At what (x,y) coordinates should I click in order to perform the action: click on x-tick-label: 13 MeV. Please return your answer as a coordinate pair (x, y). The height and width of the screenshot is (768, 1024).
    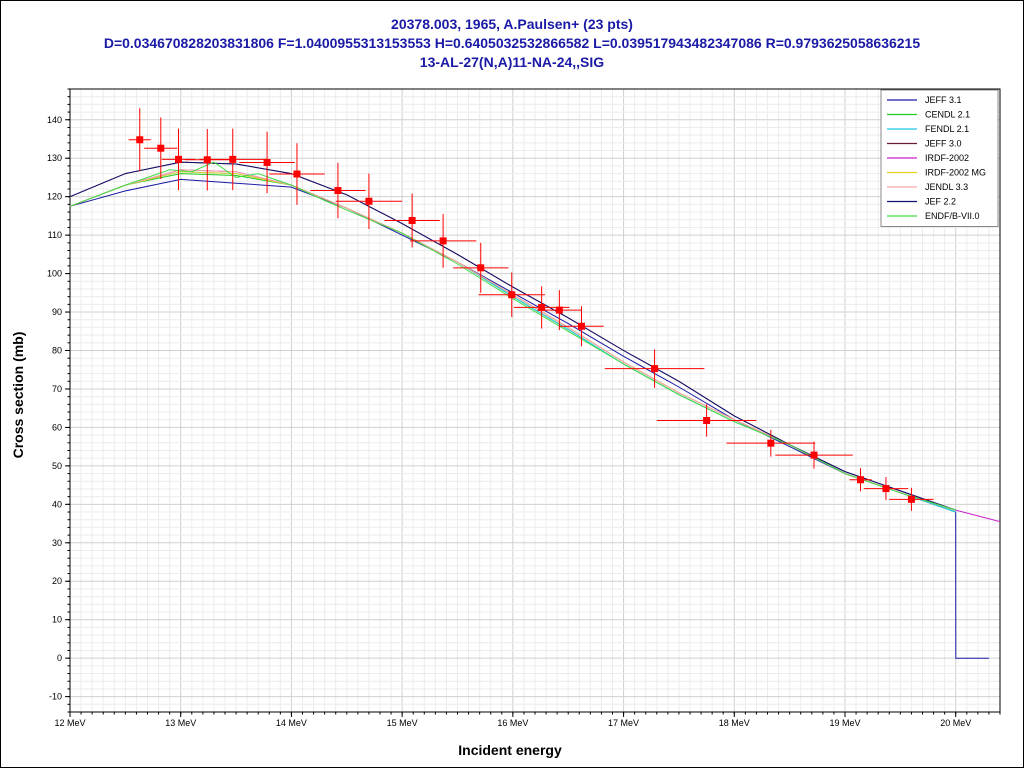
    Looking at the image, I should click on (180, 723).